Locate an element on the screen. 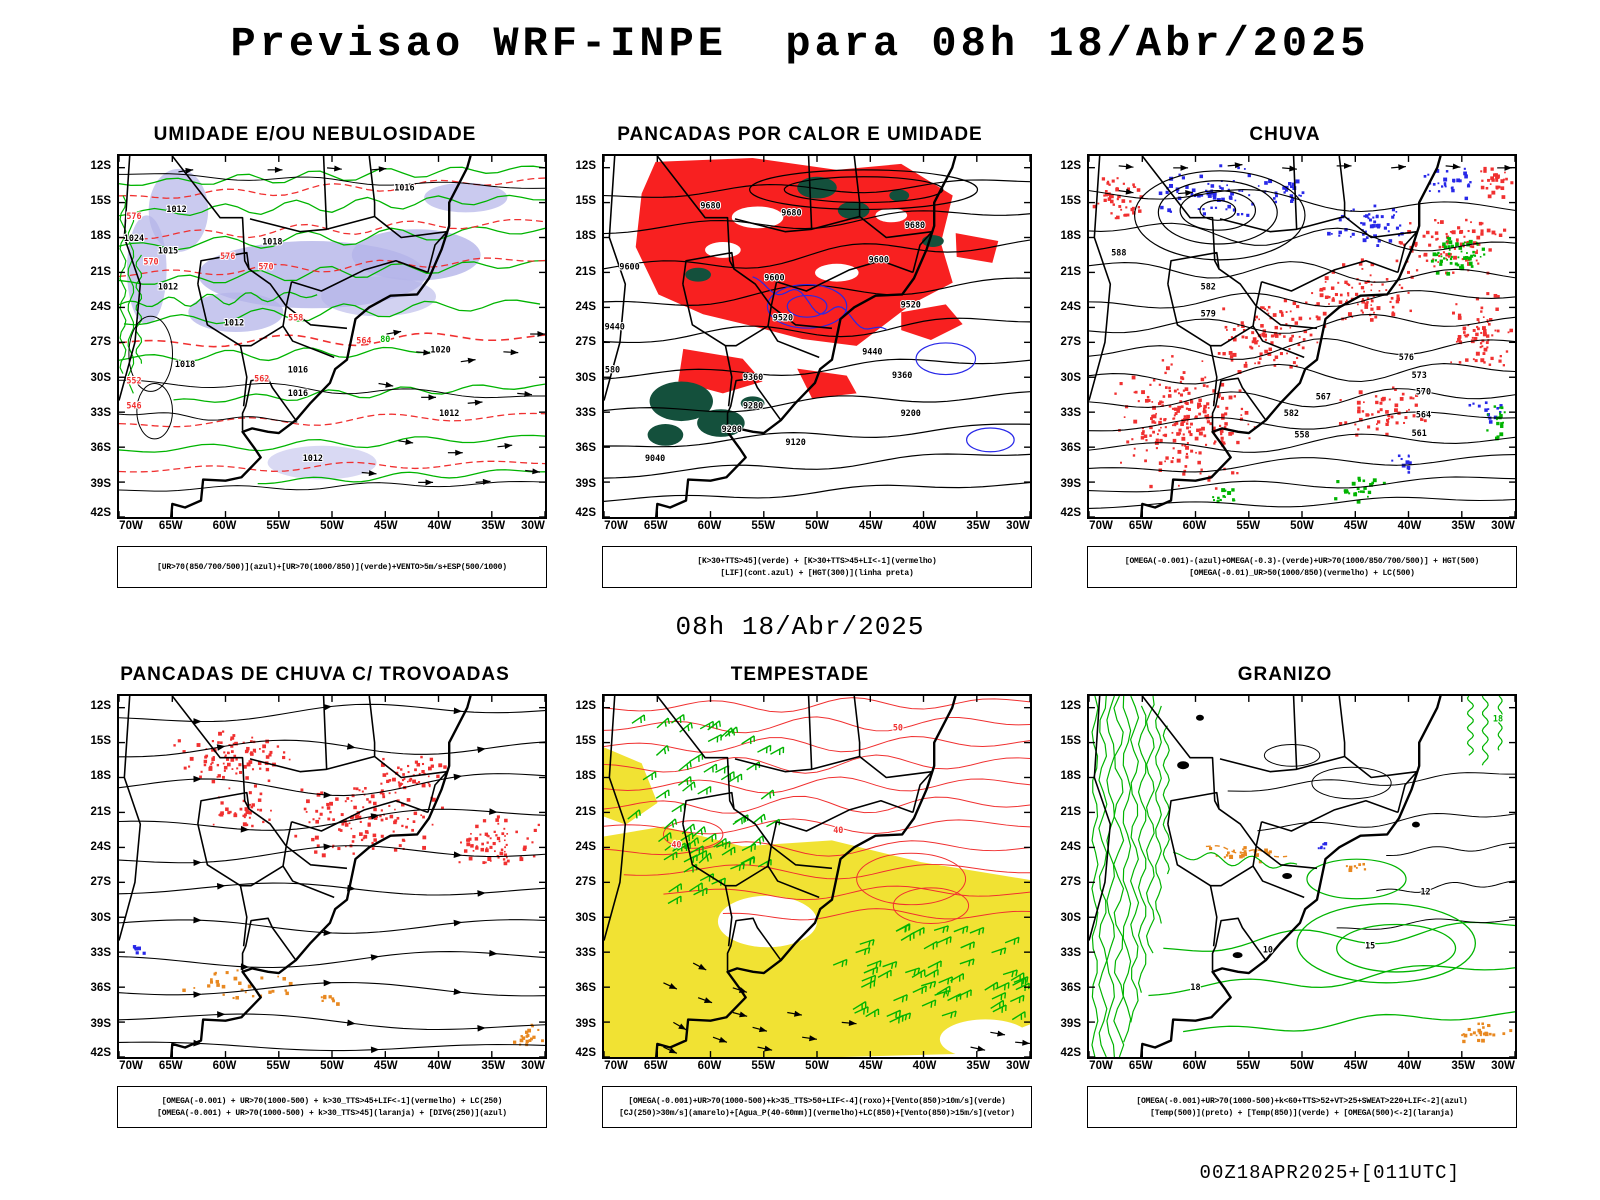  shading-layer is located at coordinates (1298, 836).